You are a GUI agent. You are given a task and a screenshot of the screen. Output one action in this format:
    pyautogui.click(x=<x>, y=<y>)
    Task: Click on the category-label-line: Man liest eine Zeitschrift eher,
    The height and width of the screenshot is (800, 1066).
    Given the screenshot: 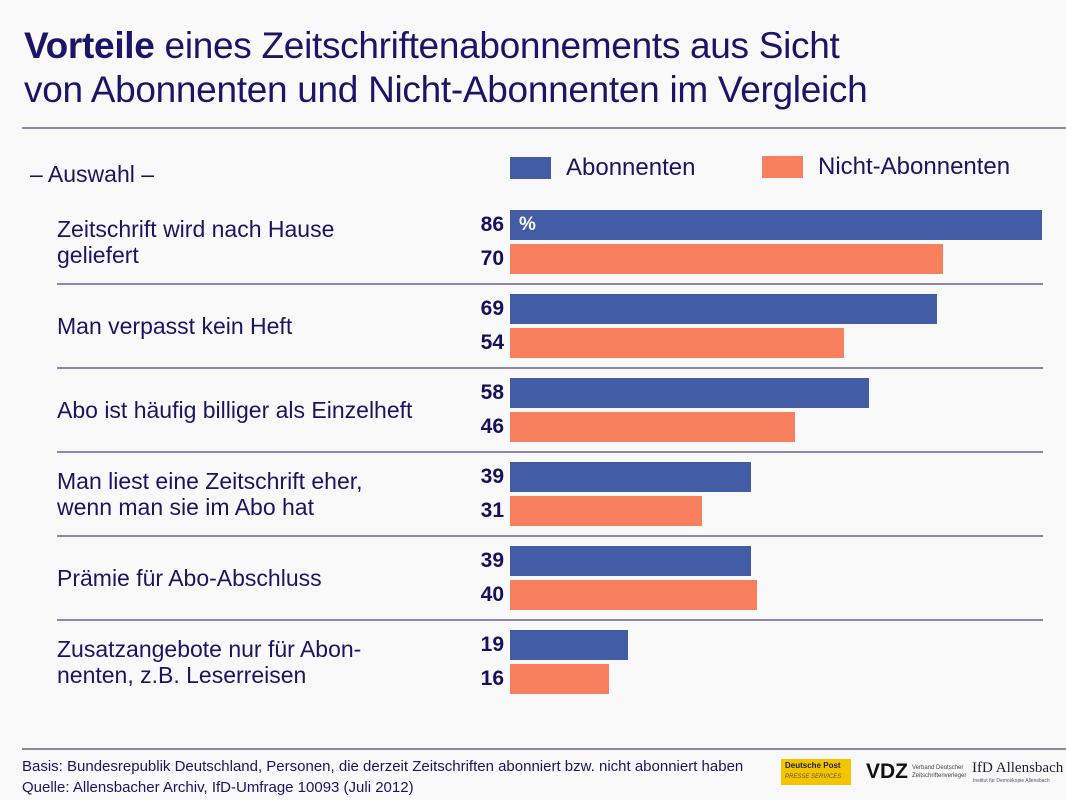 What is the action you would take?
    pyautogui.click(x=210, y=481)
    